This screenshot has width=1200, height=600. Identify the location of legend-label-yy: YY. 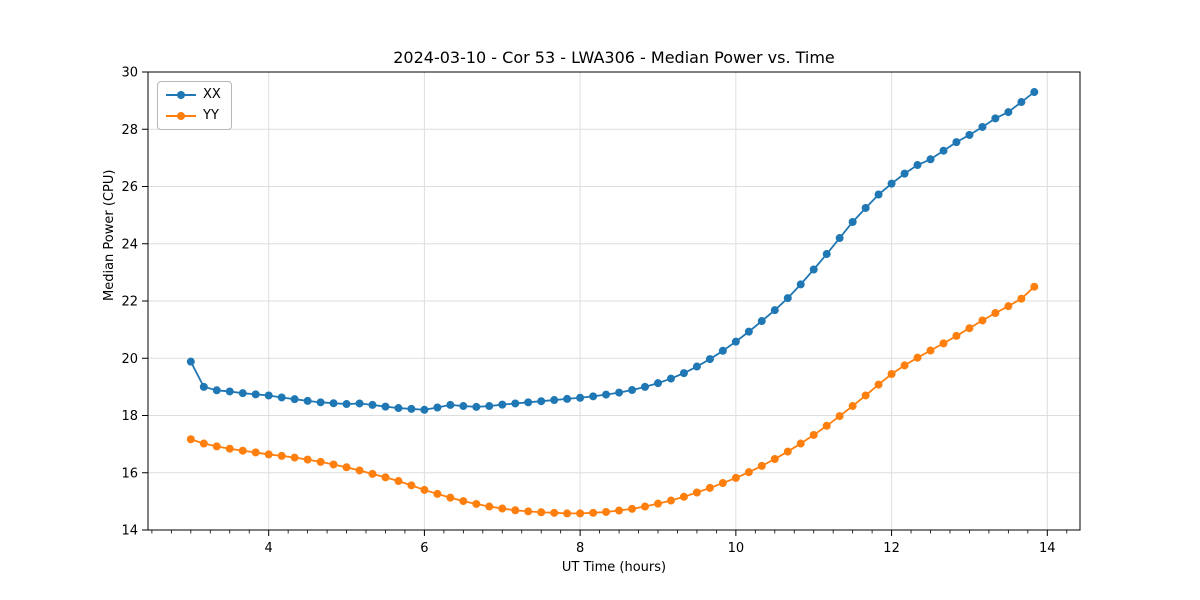
(211, 115).